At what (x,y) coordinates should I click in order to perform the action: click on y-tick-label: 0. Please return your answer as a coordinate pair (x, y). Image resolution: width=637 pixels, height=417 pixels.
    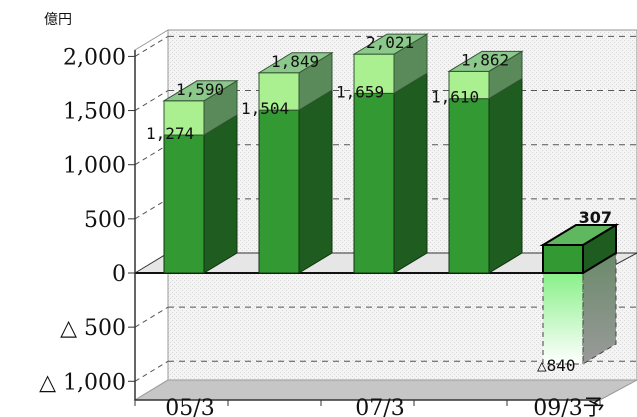
    Looking at the image, I should click on (119, 274).